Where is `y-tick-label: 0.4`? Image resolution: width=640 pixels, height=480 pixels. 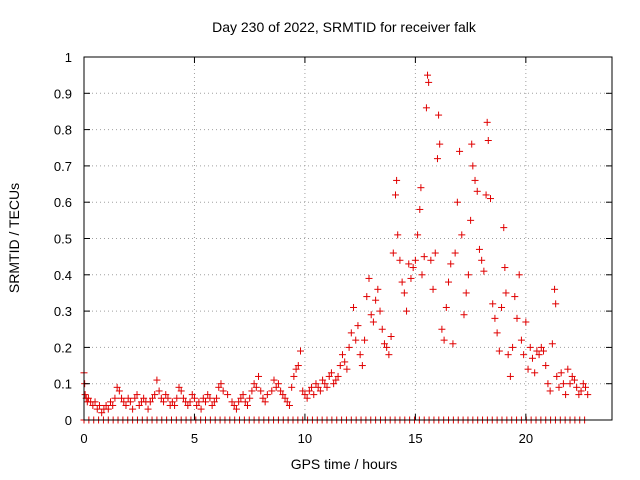
y-tick-label: 0.4 is located at coordinates (63, 275).